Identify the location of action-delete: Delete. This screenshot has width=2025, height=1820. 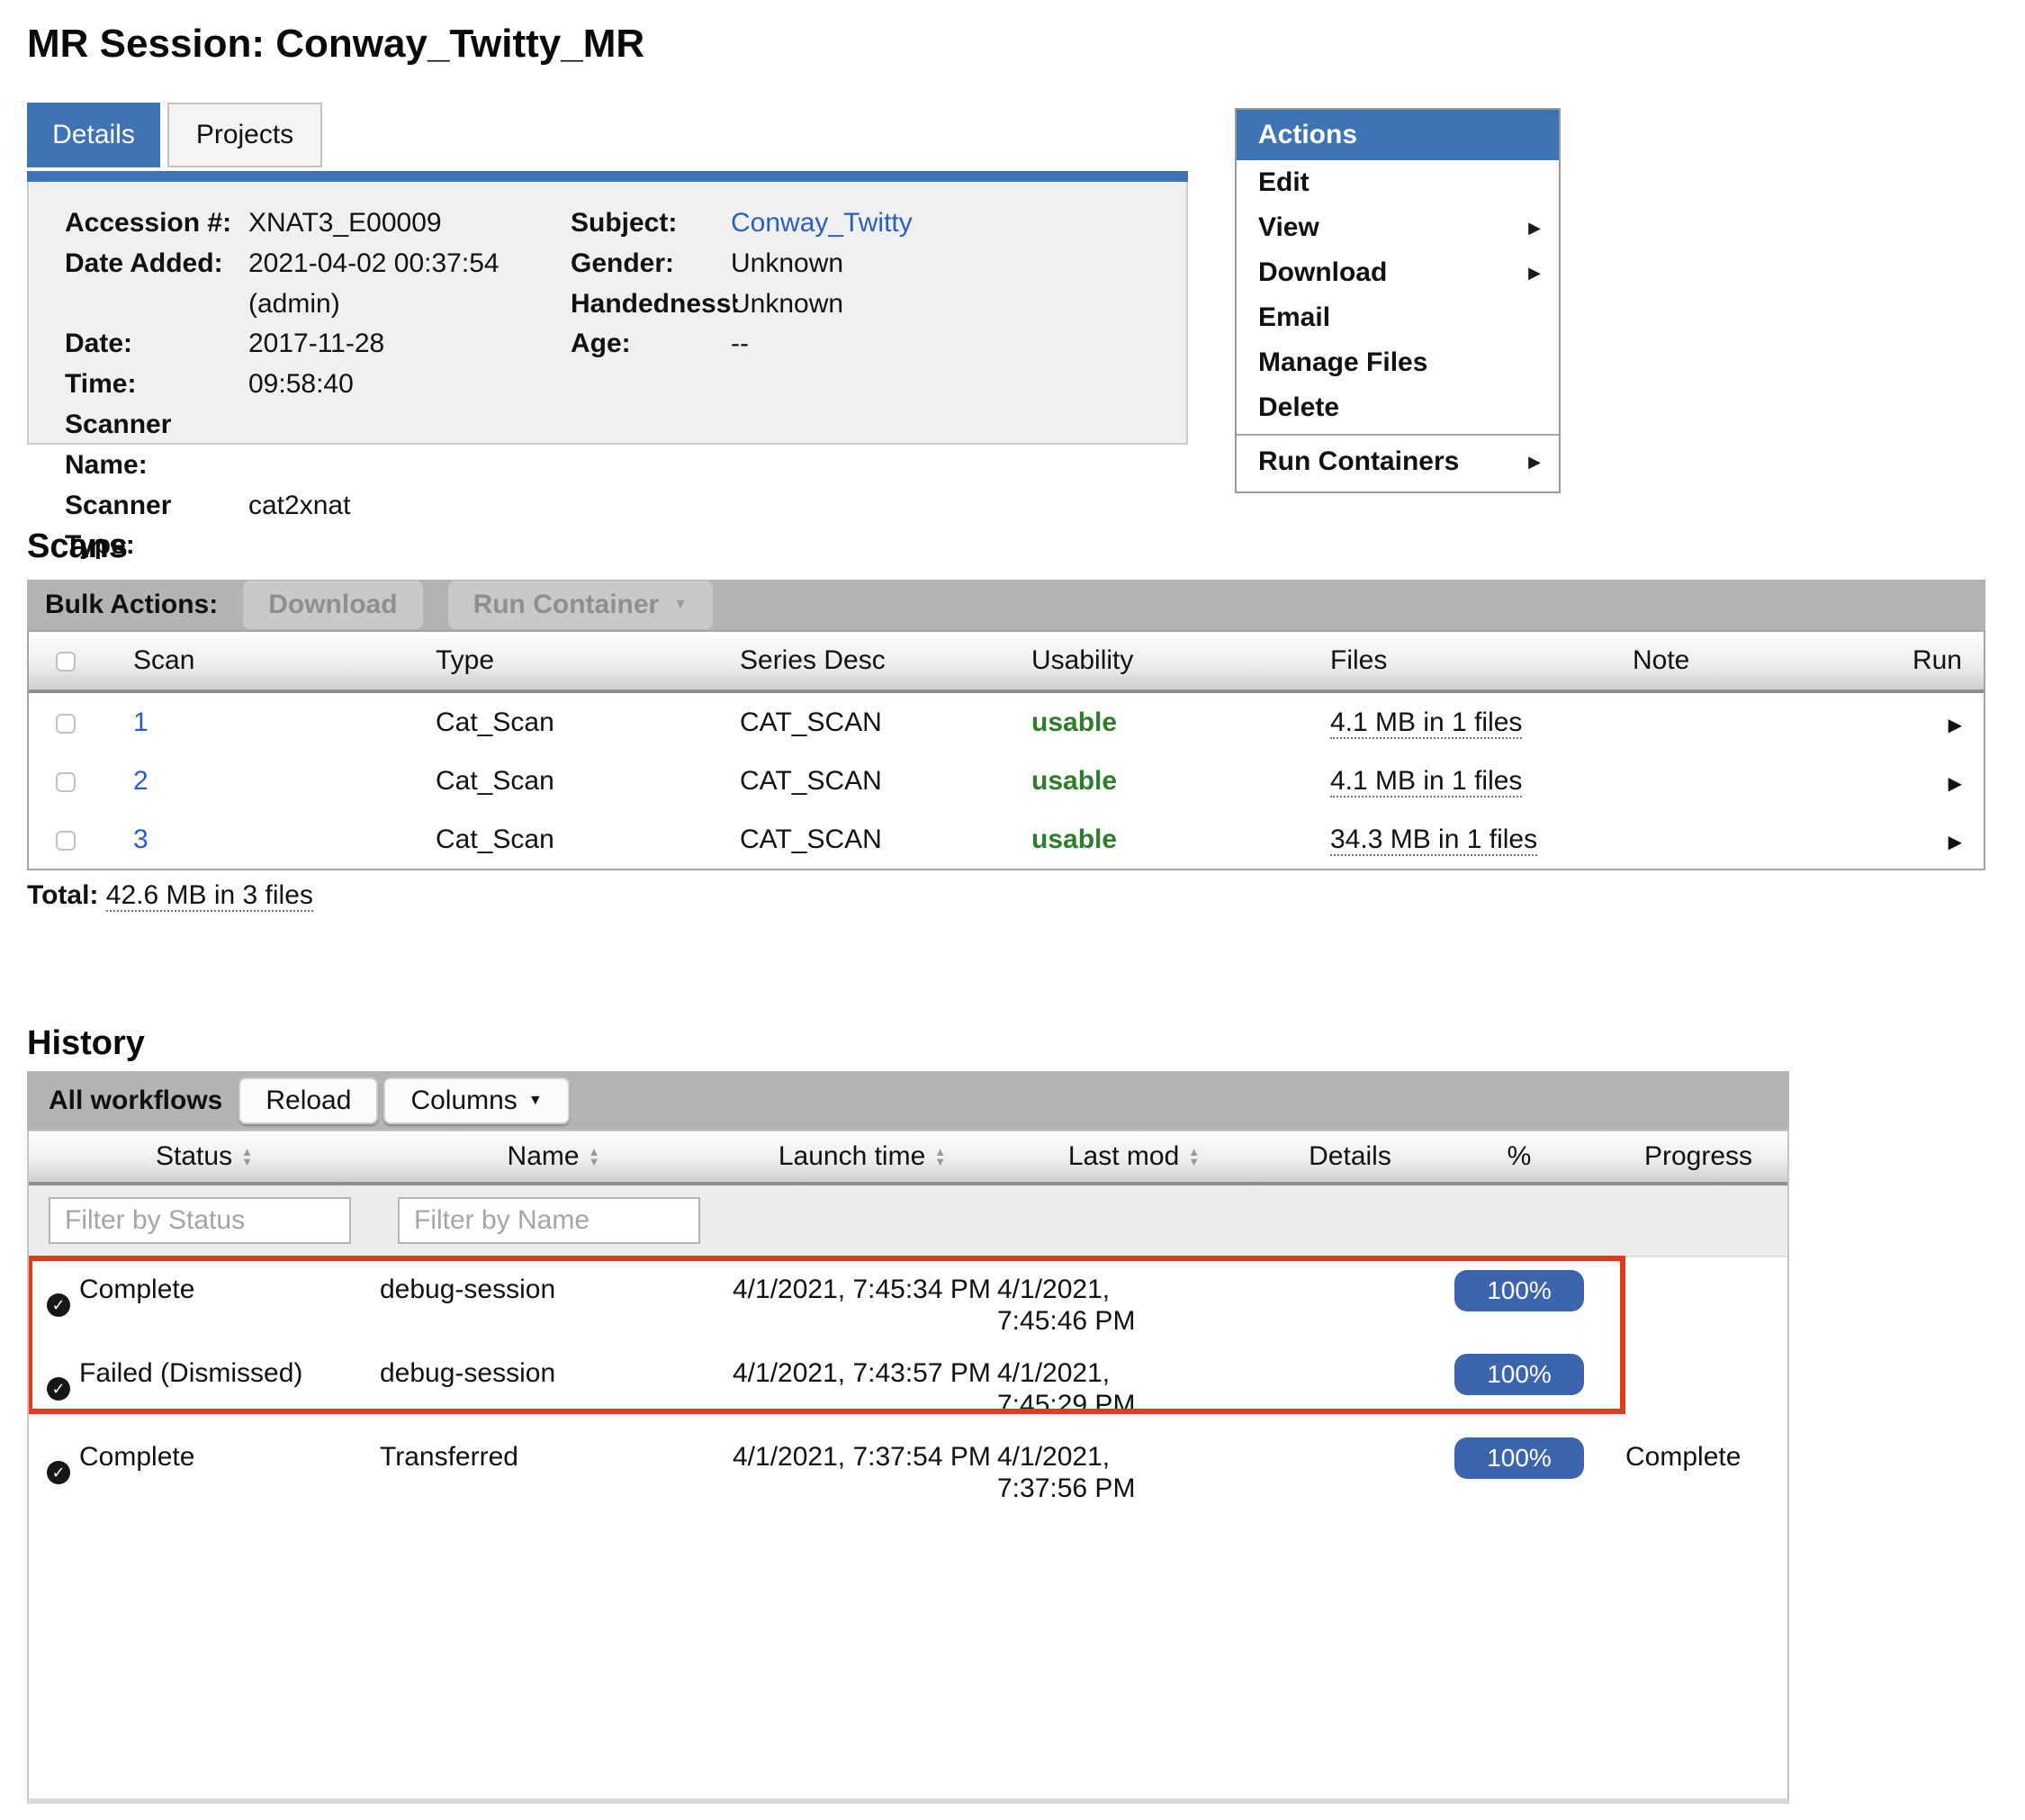
(1299, 407).